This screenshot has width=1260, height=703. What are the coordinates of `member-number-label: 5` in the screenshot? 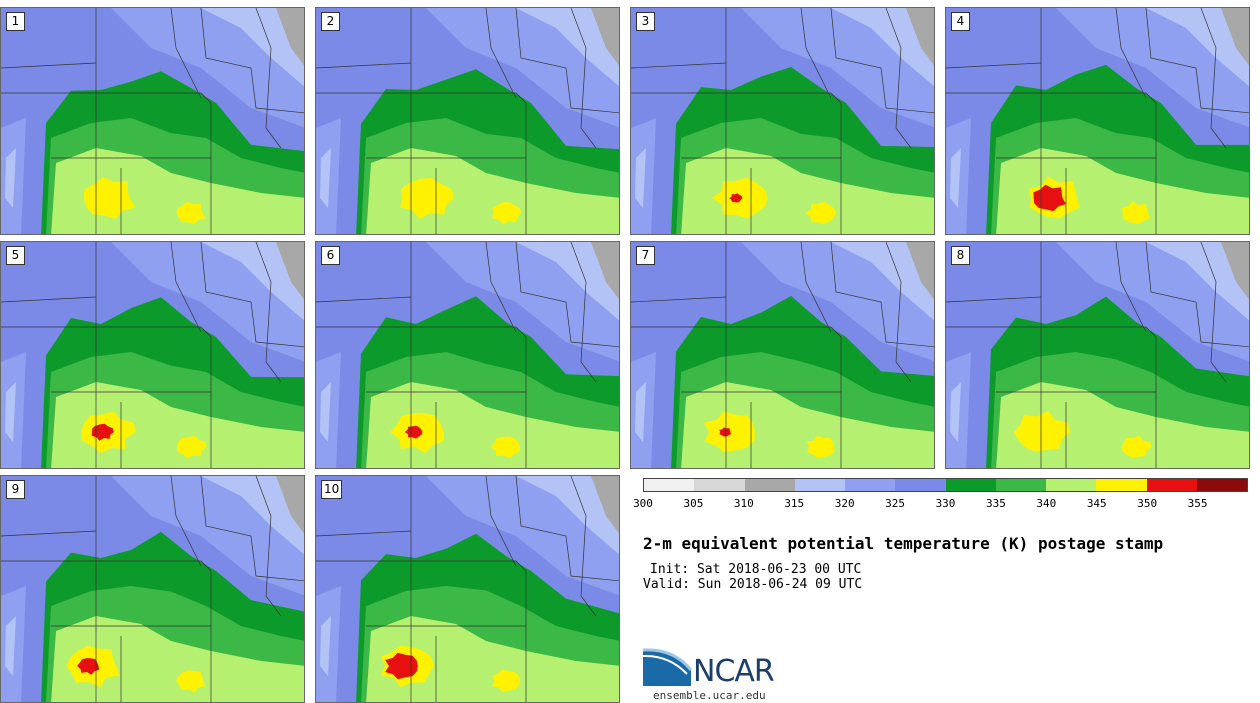 It's located at (15, 255).